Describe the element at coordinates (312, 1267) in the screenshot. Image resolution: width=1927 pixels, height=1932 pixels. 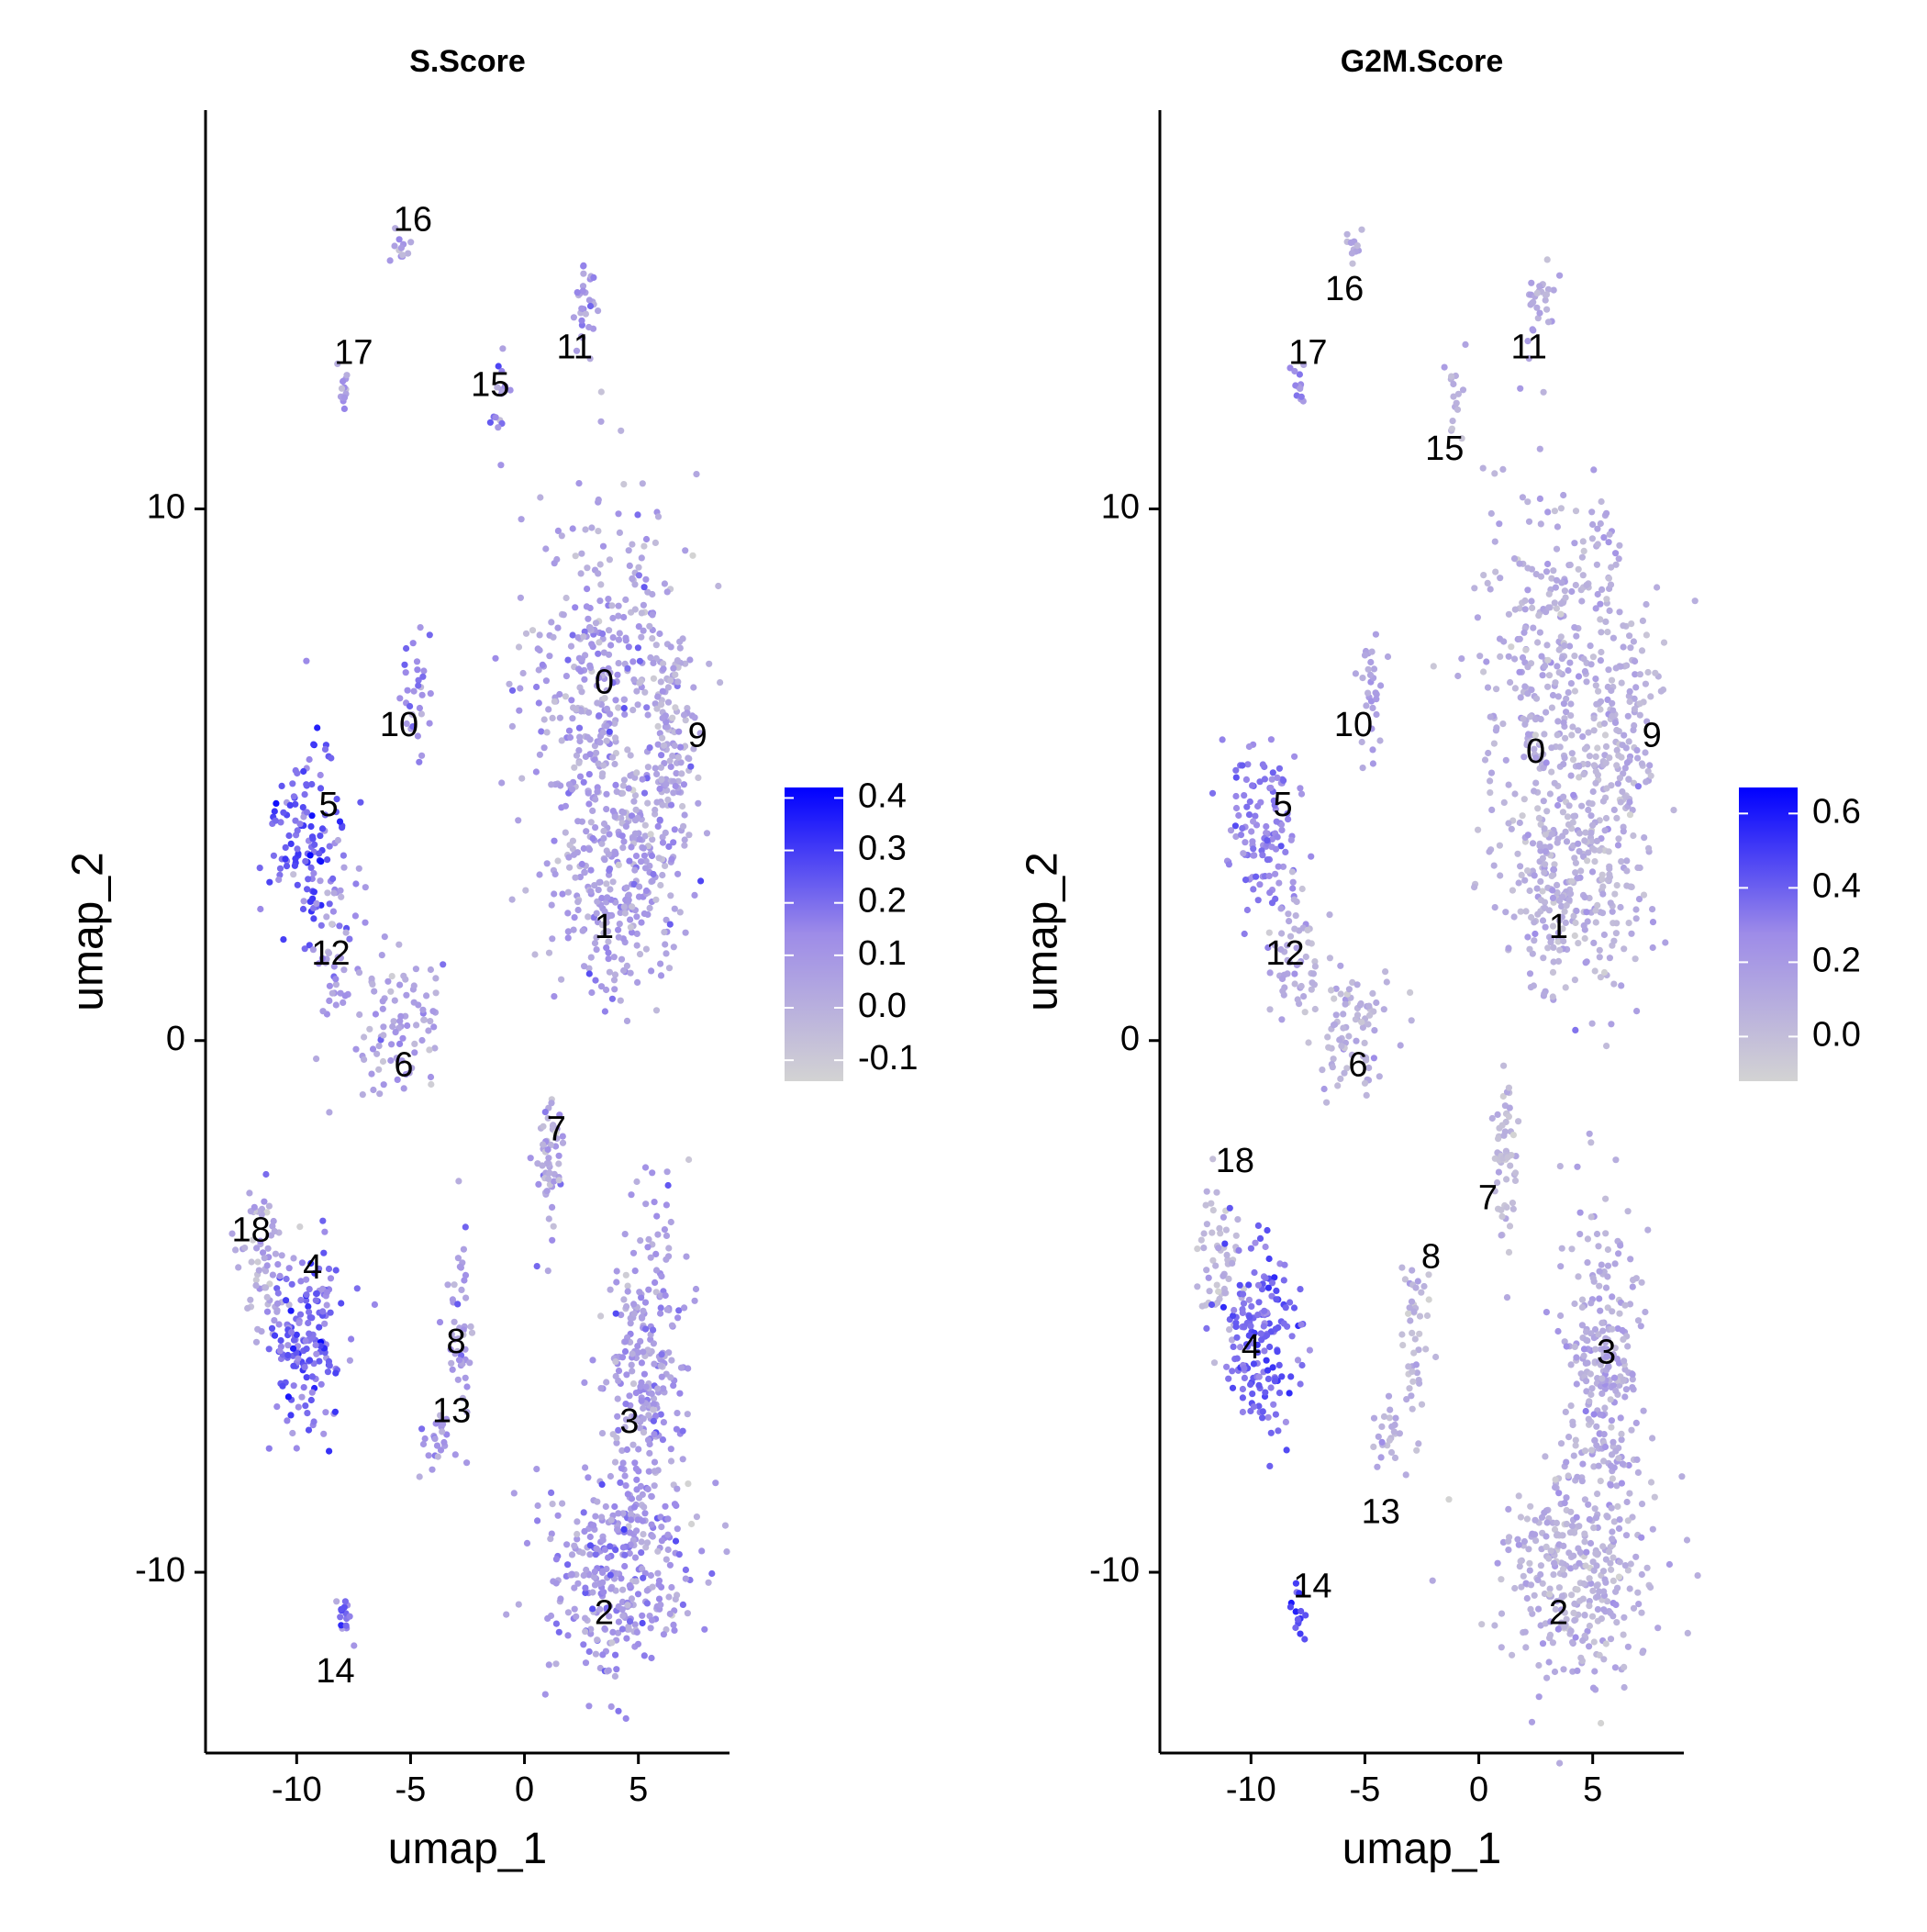
I see `cluster-label: 4` at that location.